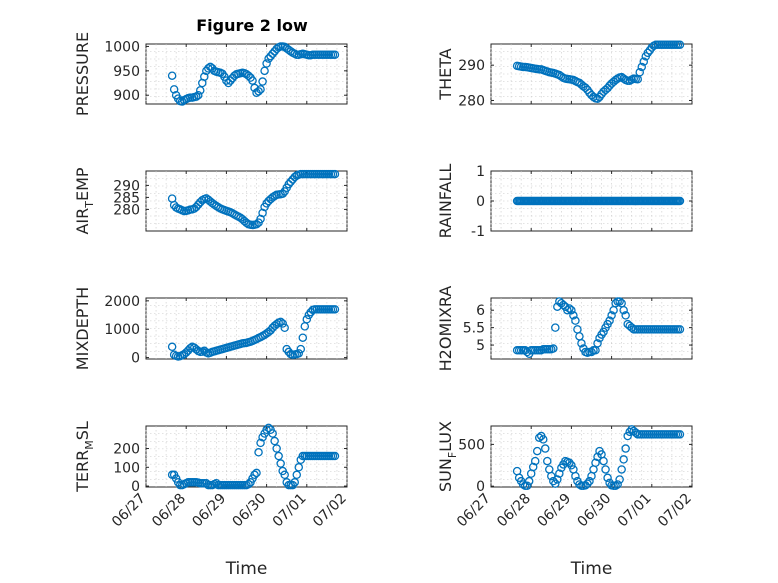 This screenshot has height=583, width=778. Describe the element at coordinates (564, 329) in the screenshot. I see `subplot-h2omixra: 55.5 6 H2OMIXRA` at that location.